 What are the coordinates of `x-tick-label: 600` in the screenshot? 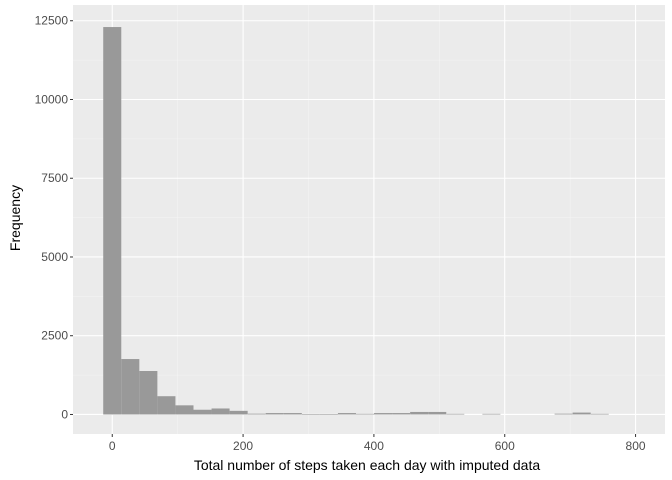 It's located at (505, 446).